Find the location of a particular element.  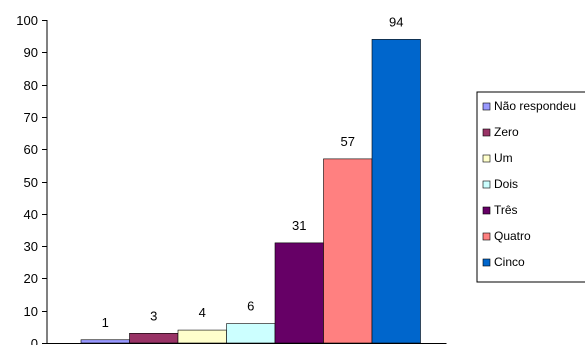

y-tick-label: 20 is located at coordinates (31, 278).